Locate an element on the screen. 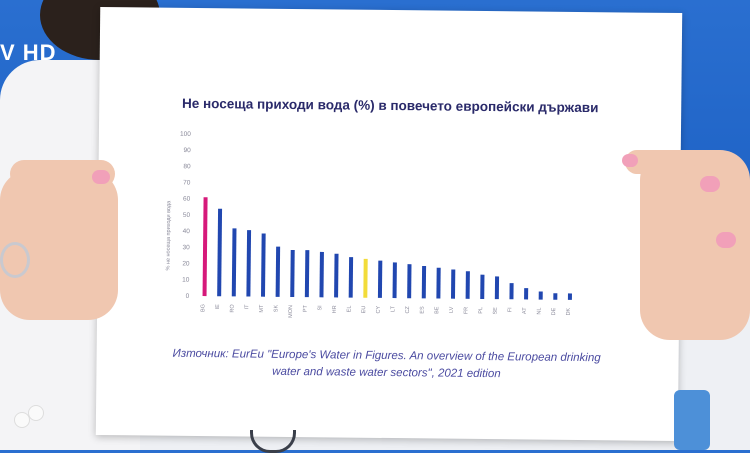 Image resolution: width=750 pixels, height=453 pixels. x-tick-label: DK is located at coordinates (569, 312).